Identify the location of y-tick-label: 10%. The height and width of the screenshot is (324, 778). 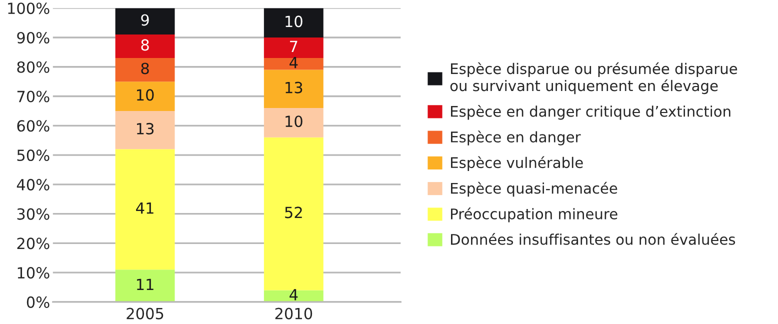
(34, 273).